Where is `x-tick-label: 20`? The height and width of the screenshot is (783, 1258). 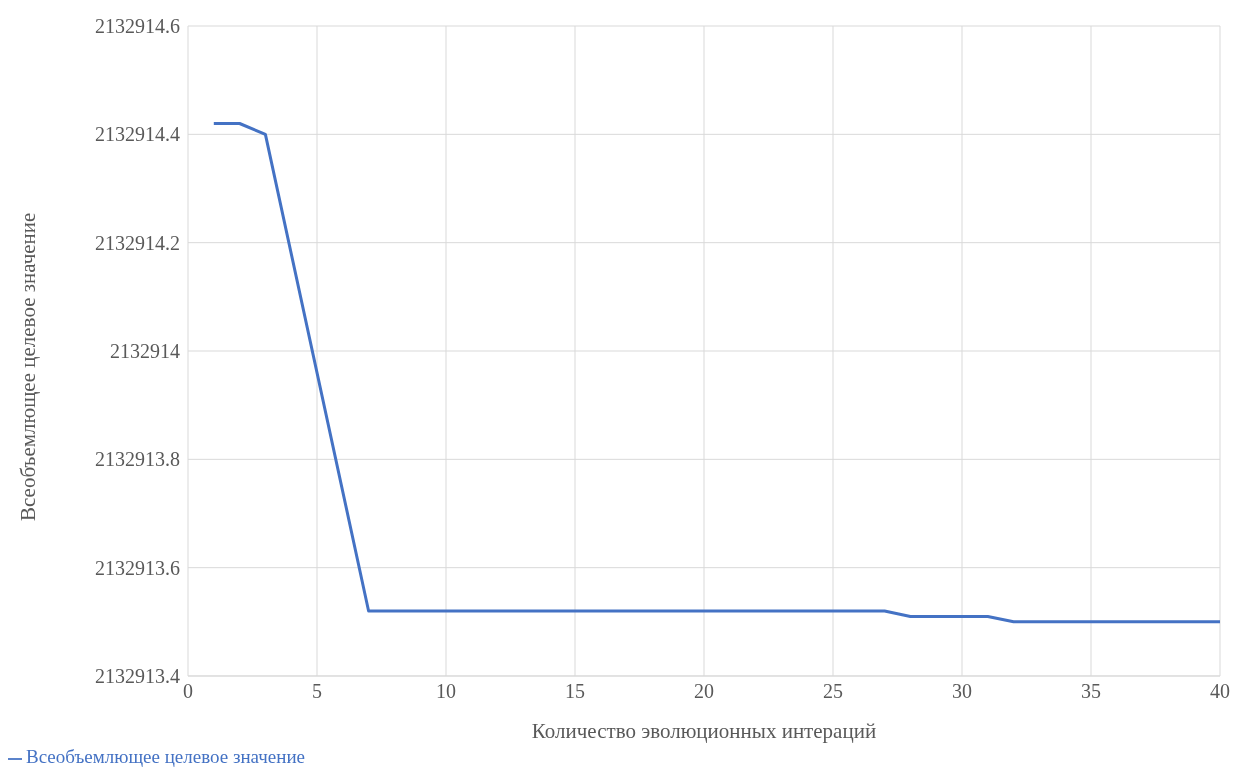
x-tick-label: 20 is located at coordinates (704, 691).